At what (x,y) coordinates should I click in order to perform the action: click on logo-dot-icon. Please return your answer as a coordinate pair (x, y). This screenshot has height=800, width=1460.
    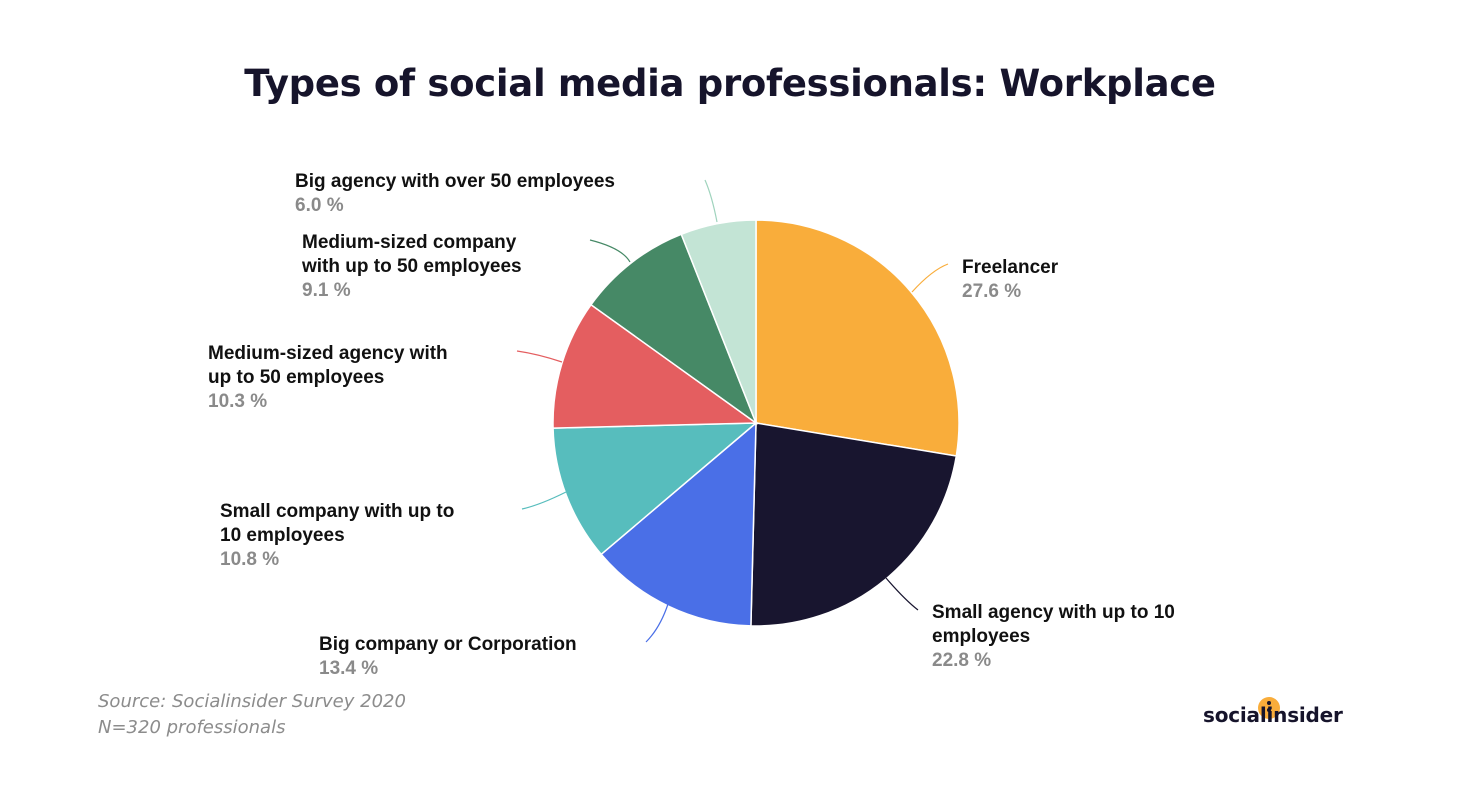
    Looking at the image, I should click on (1269, 708).